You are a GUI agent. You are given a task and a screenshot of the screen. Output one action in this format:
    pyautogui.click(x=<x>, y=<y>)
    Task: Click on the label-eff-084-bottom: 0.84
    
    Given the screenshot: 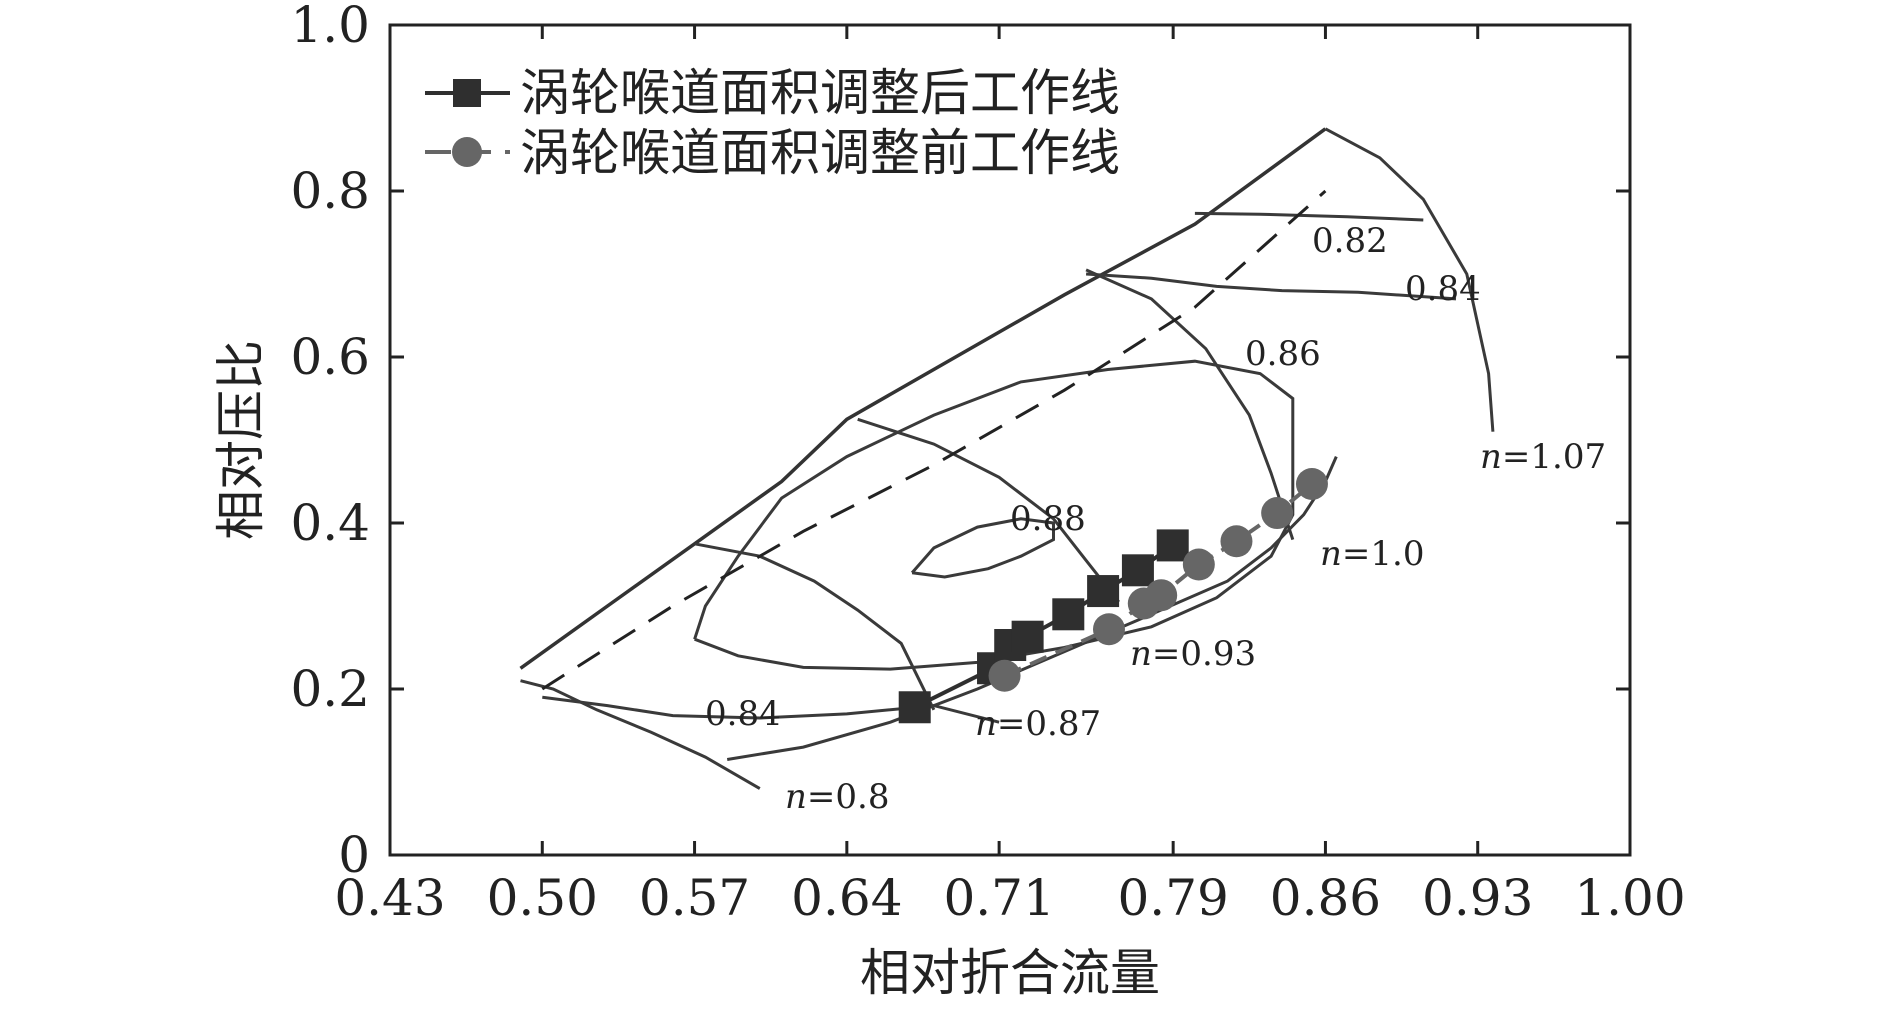 What is the action you would take?
    pyautogui.click(x=743, y=714)
    